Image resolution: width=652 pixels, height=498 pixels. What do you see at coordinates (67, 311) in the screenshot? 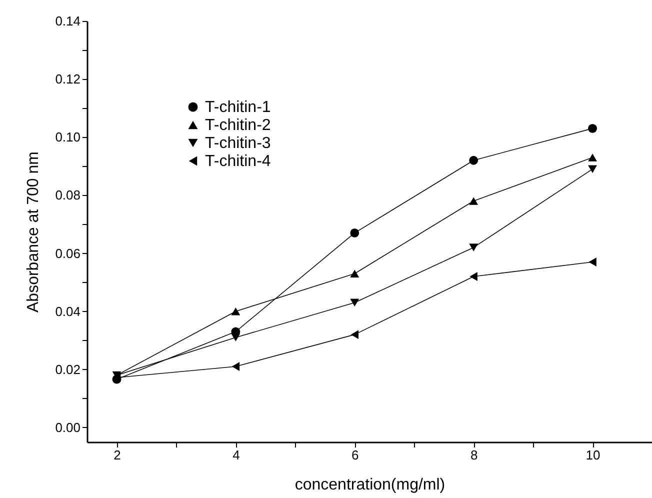
I see `y-tick-label: 0.04` at bounding box center [67, 311].